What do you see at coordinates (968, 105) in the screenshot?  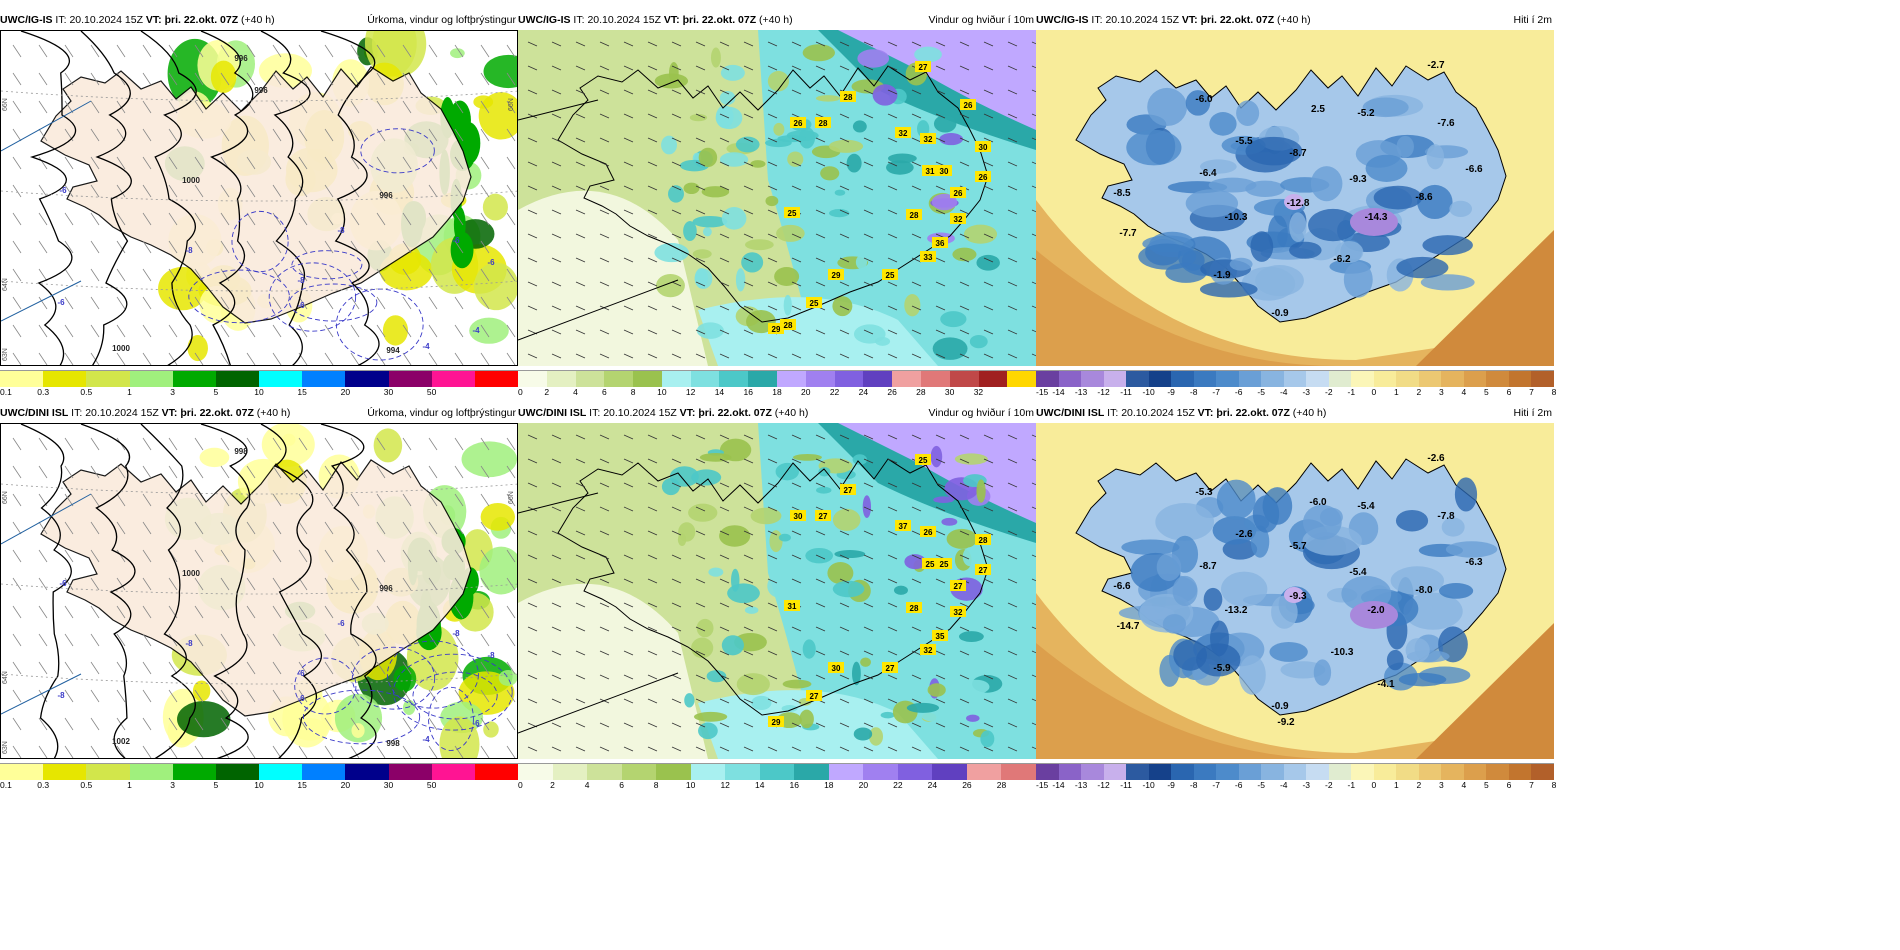 I see `map-value-label: 26` at bounding box center [968, 105].